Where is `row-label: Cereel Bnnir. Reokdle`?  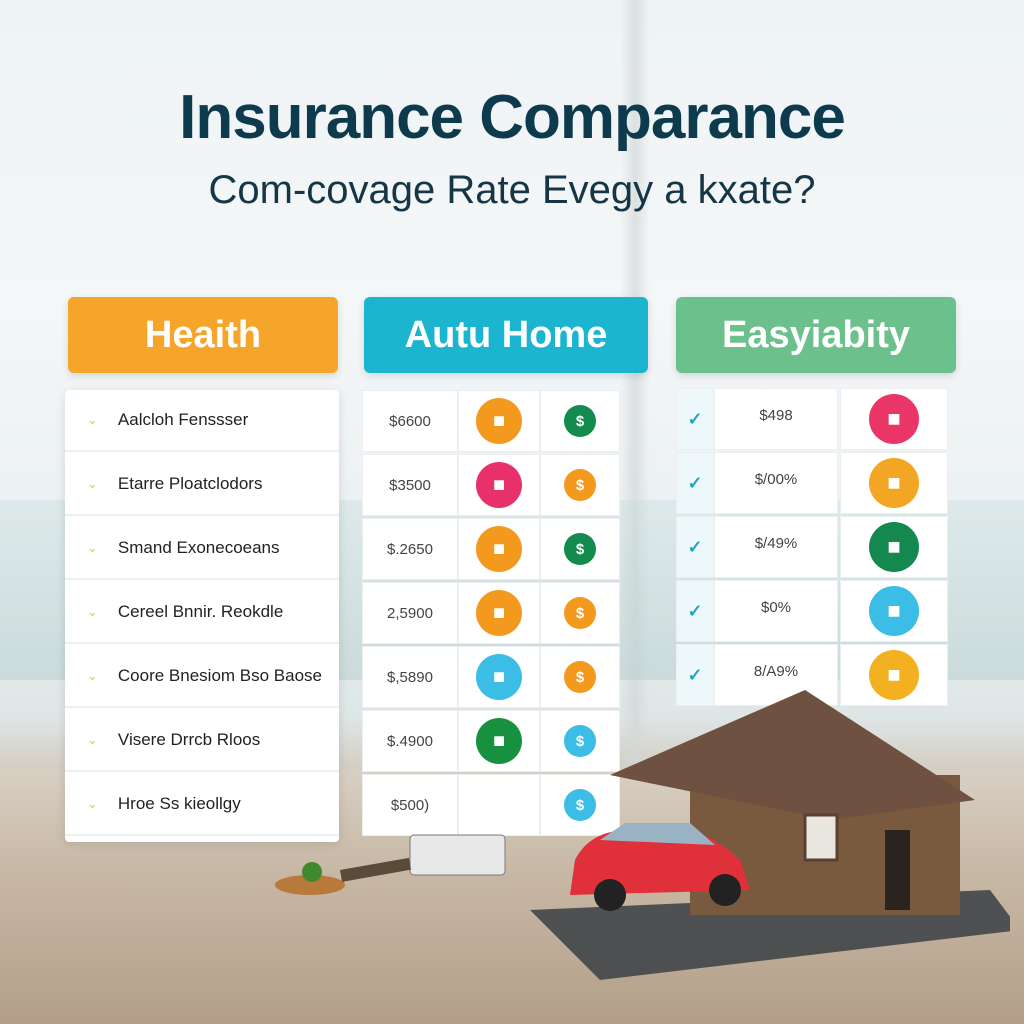 row-label: Cereel Bnnir. Reokdle is located at coordinates (200, 611).